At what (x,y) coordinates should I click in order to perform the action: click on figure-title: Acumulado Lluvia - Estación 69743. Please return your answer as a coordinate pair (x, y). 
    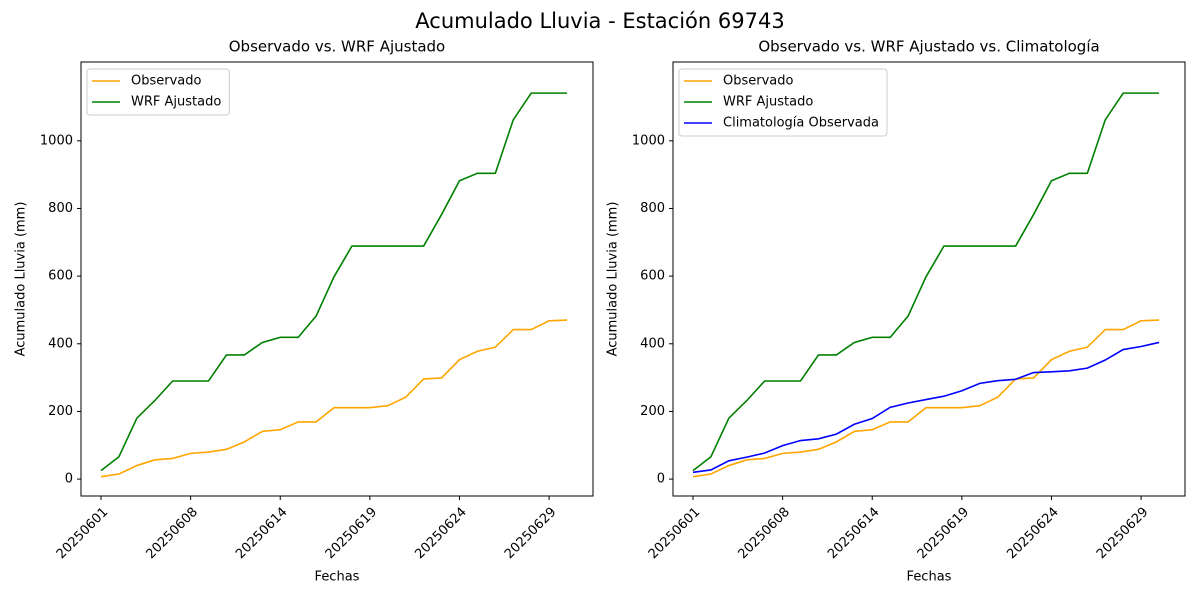
    Looking at the image, I should click on (599, 21).